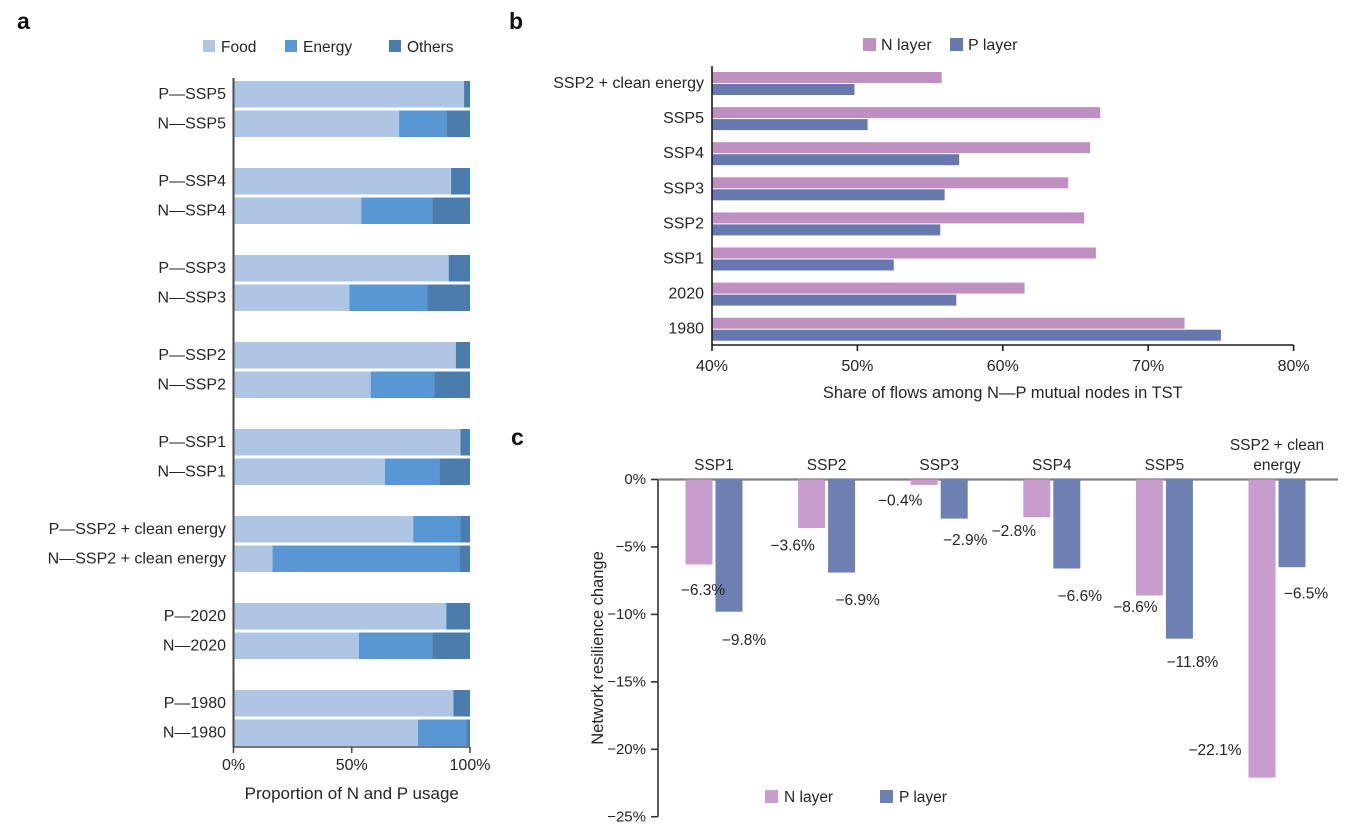 This screenshot has width=1345, height=826. Describe the element at coordinates (900, 500) in the screenshot. I see `value-label-n: −0.4%` at that location.